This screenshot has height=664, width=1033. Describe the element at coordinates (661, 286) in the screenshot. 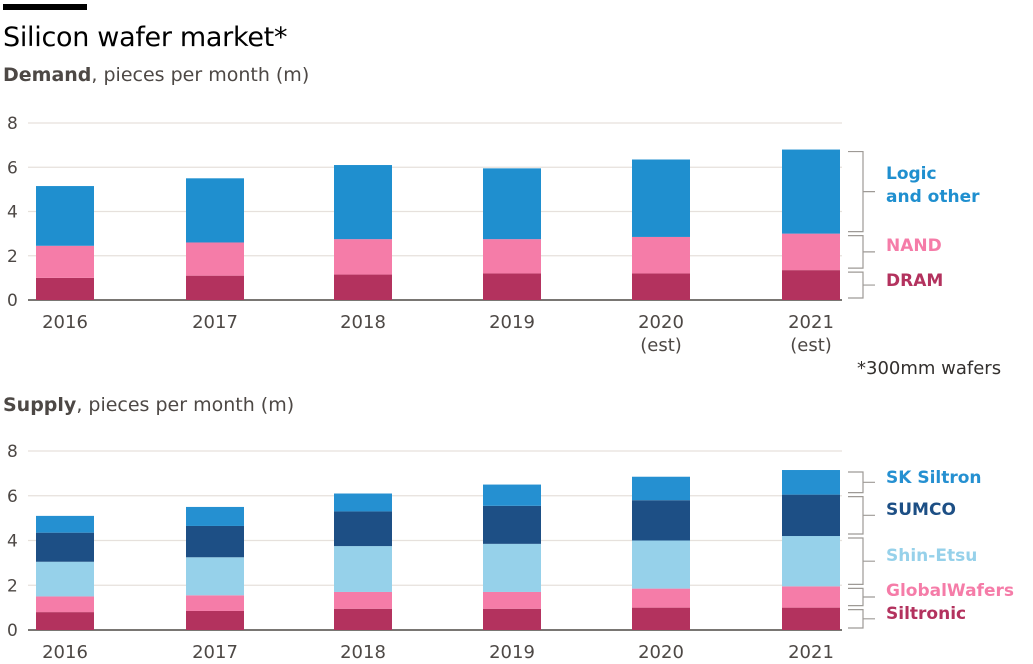

I see `demand-bar-dram-2020` at that location.